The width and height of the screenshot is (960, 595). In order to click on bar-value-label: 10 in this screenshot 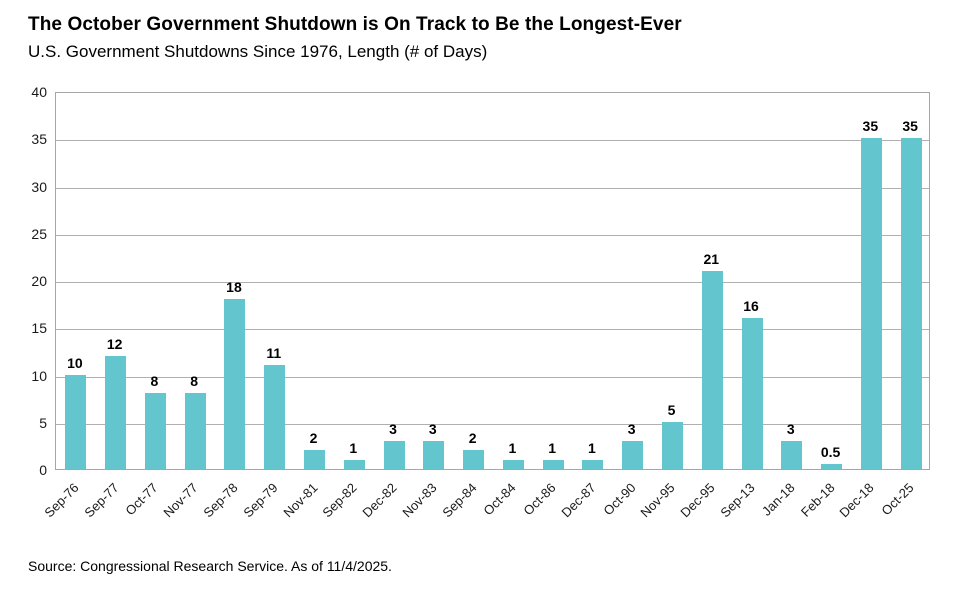, I will do `click(75, 362)`.